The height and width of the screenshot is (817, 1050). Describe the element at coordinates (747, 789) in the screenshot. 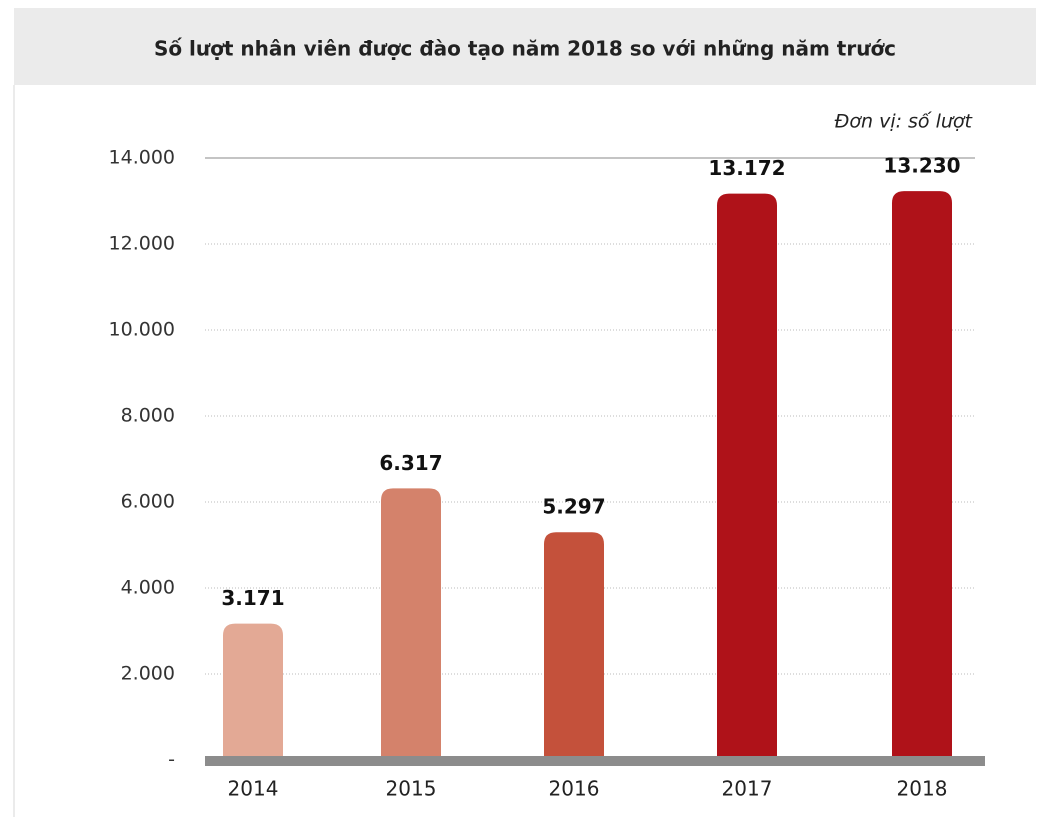

I see `x-tick-label: 2017` at that location.